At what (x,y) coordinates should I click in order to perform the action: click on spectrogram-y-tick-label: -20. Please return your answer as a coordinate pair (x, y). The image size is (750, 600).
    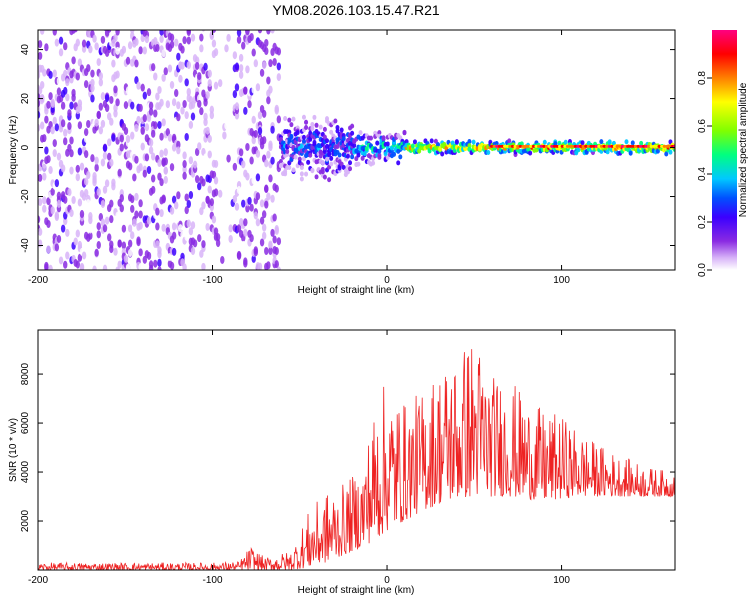
    Looking at the image, I should click on (25, 196).